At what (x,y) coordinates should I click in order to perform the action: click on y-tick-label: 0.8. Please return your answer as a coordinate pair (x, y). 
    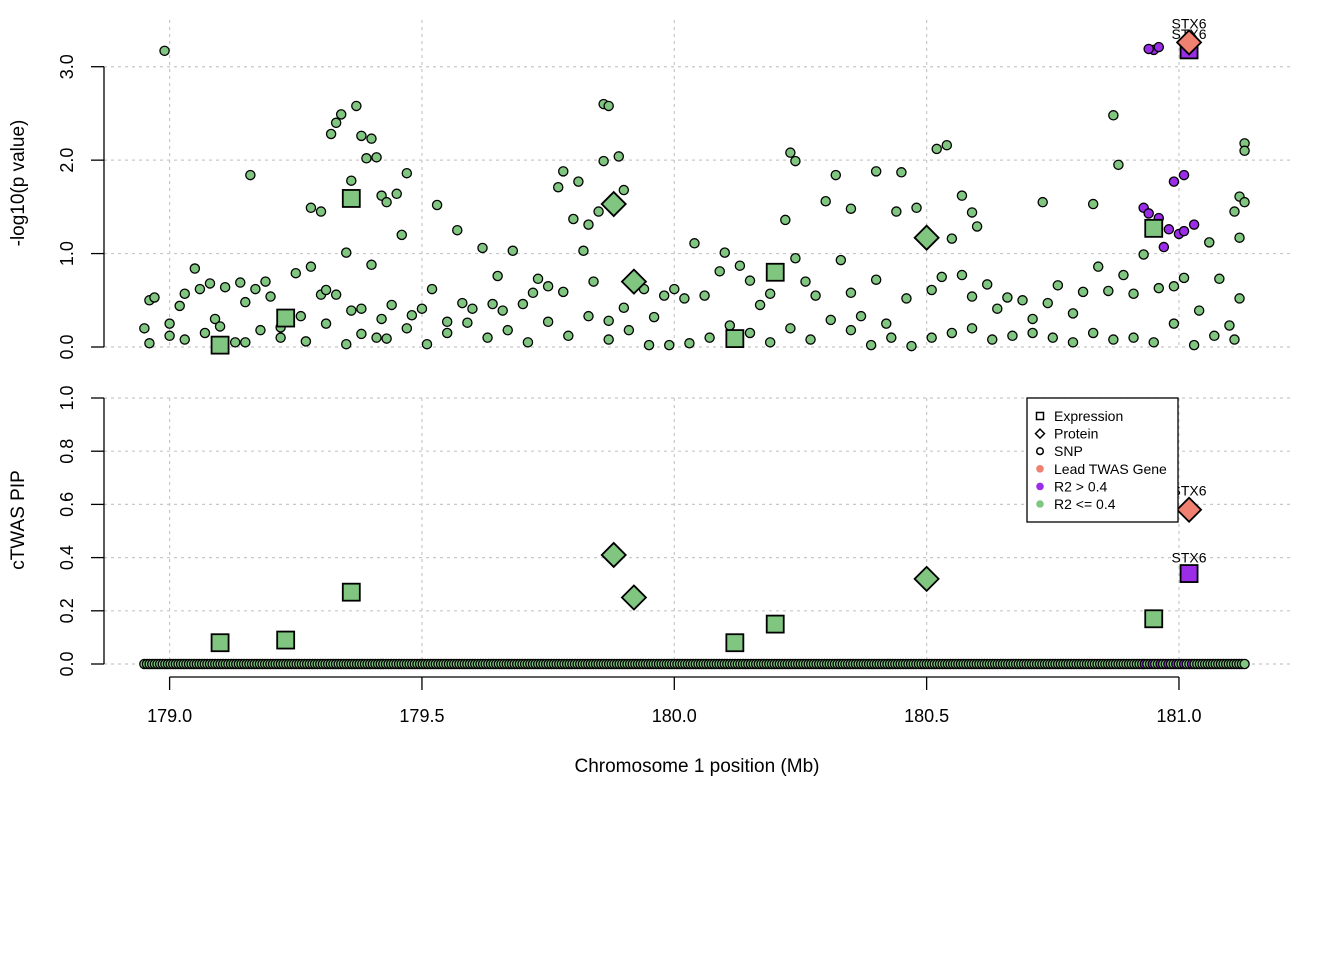
    Looking at the image, I should click on (67, 451).